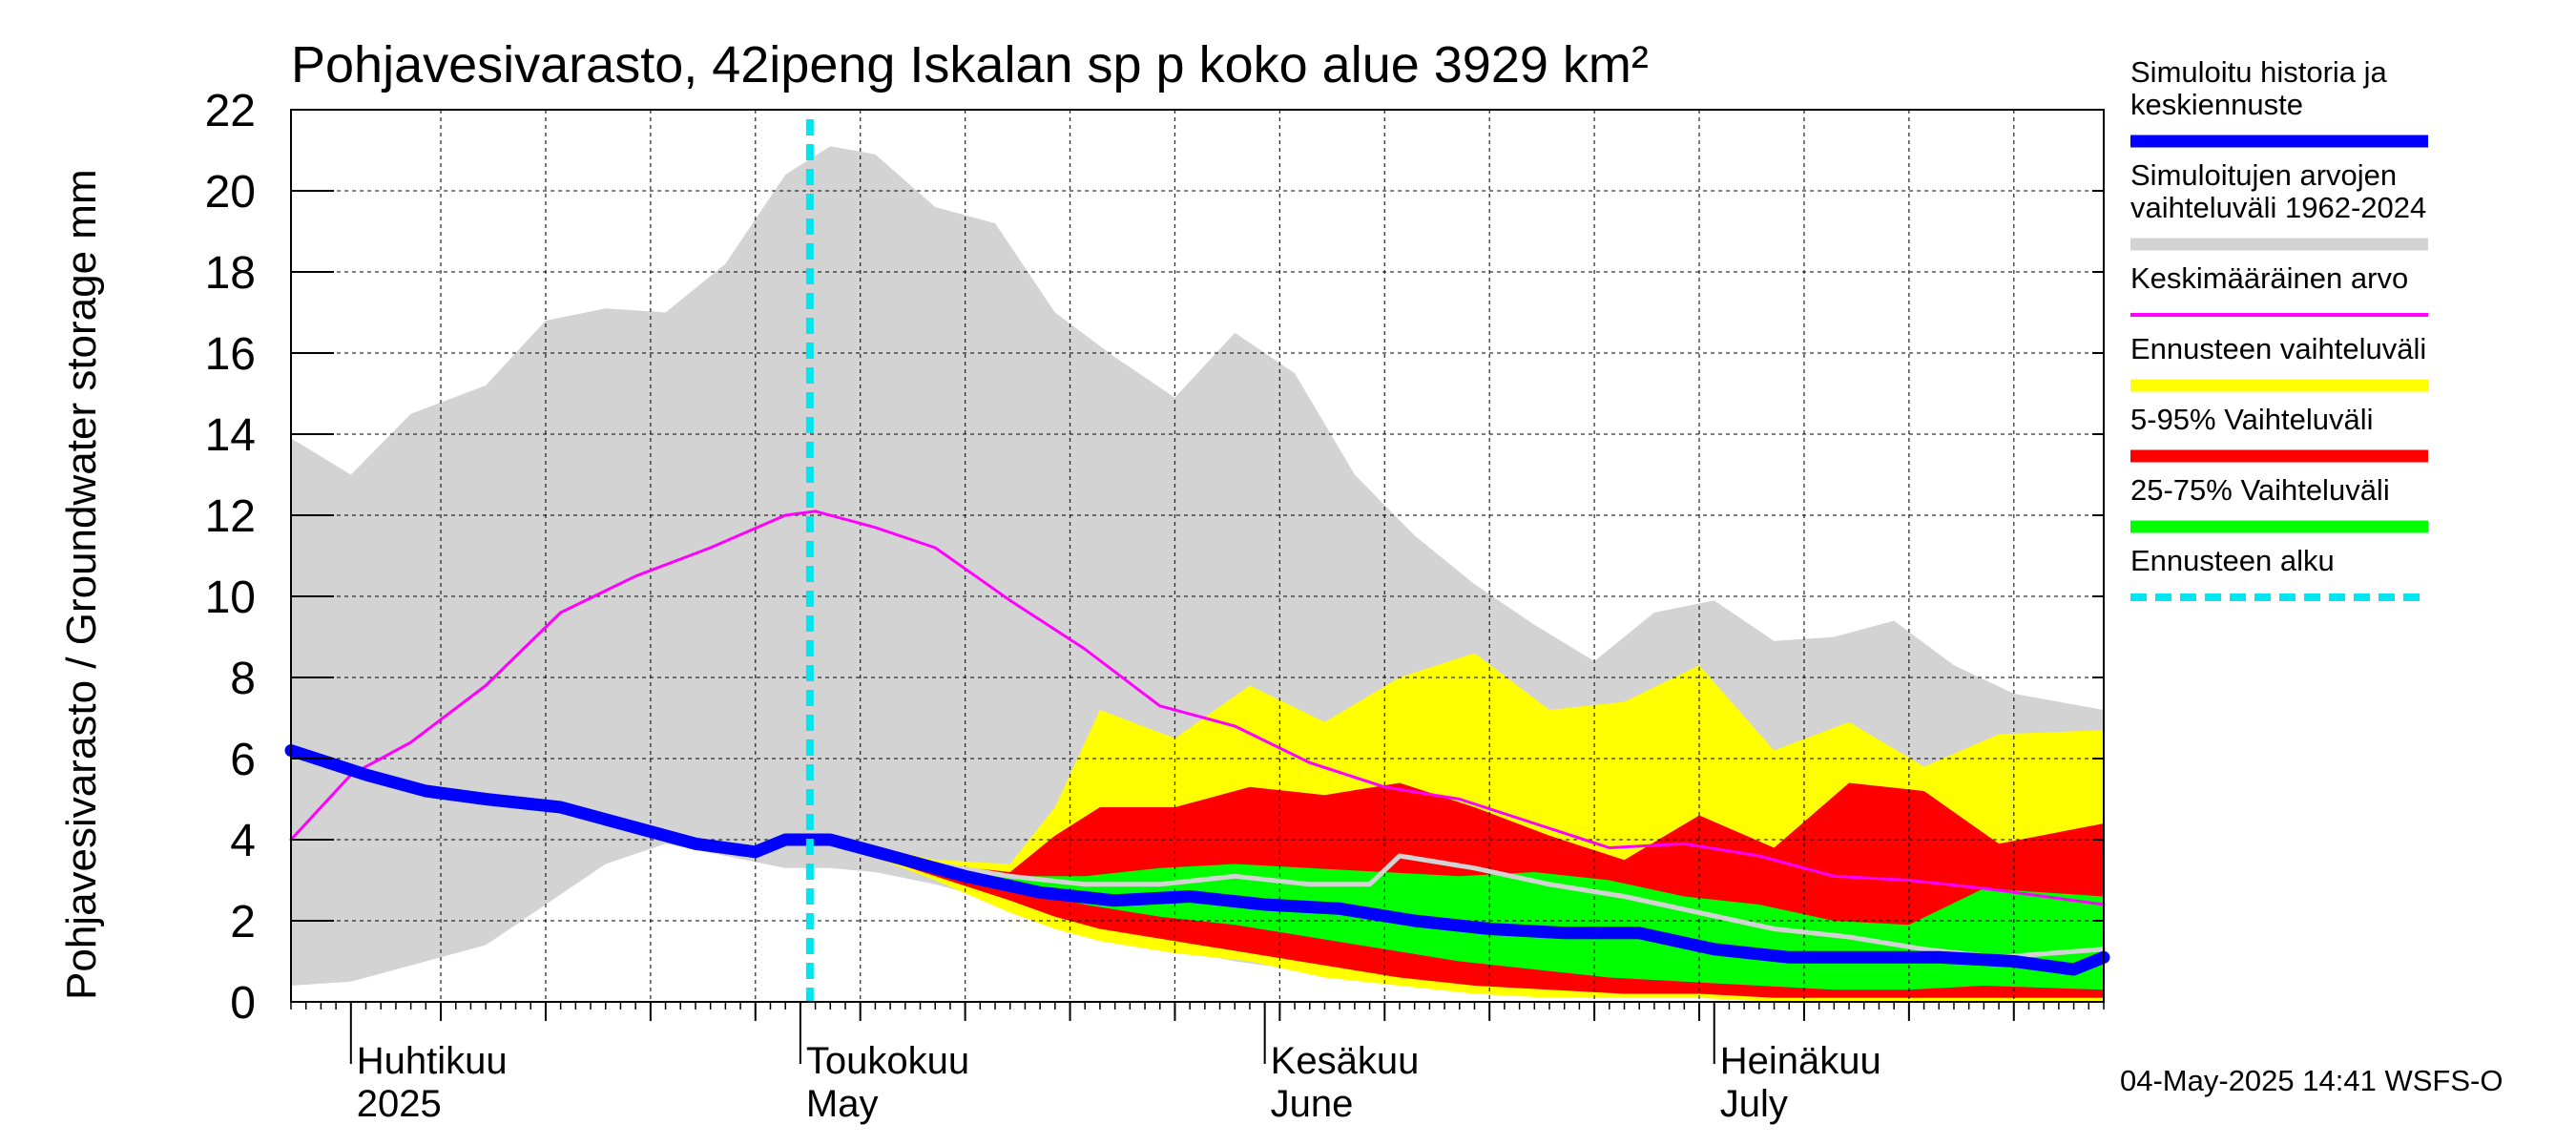 The image size is (2576, 1145). I want to click on legend-label: vaihteluväli 1962-2024, so click(2278, 207).